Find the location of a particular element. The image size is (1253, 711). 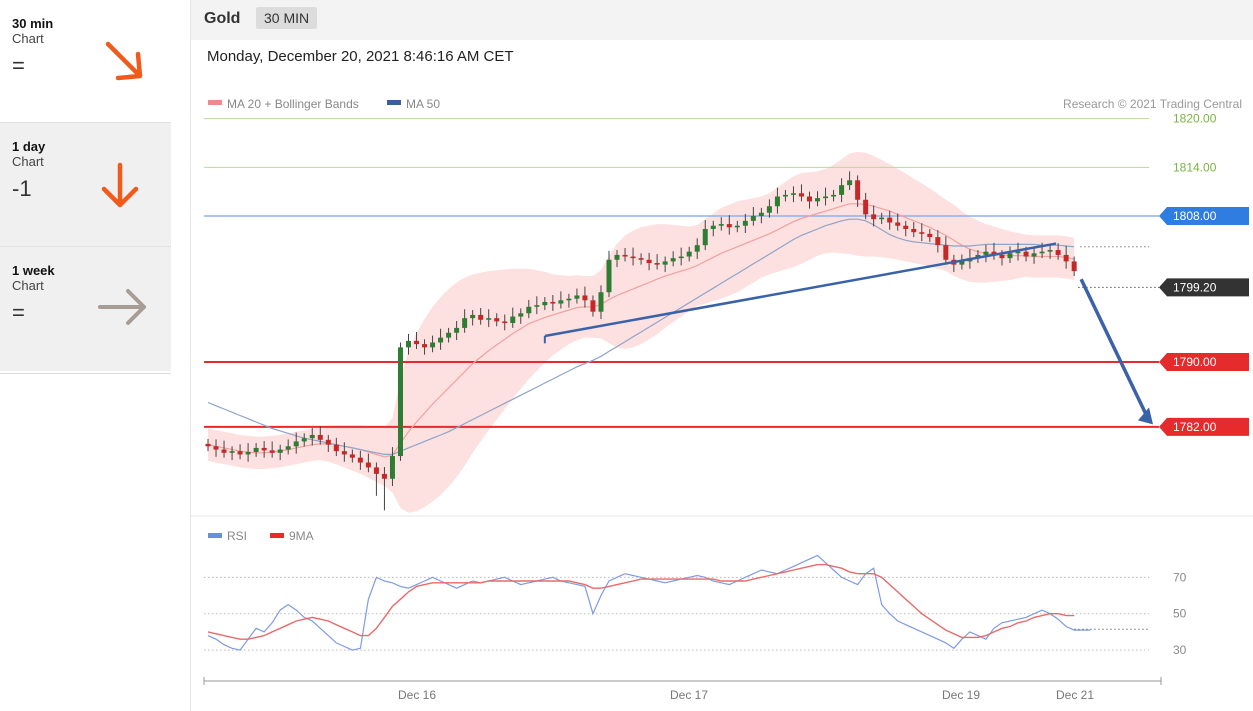

rsi-legend-swatch is located at coordinates (215, 535).